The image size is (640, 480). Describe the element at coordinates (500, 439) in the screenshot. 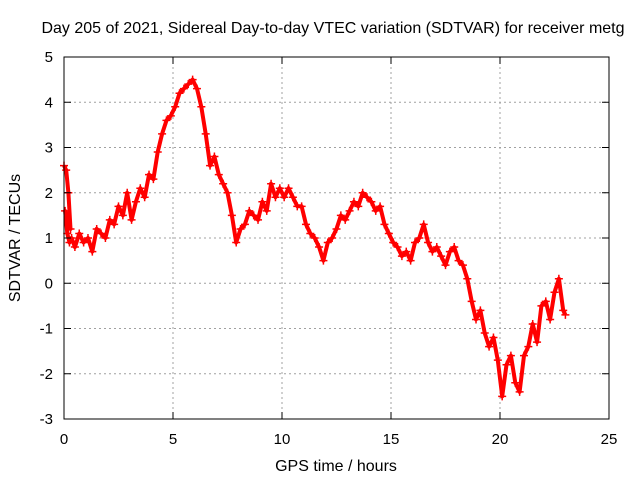

I see `x-tick-label: 20` at that location.